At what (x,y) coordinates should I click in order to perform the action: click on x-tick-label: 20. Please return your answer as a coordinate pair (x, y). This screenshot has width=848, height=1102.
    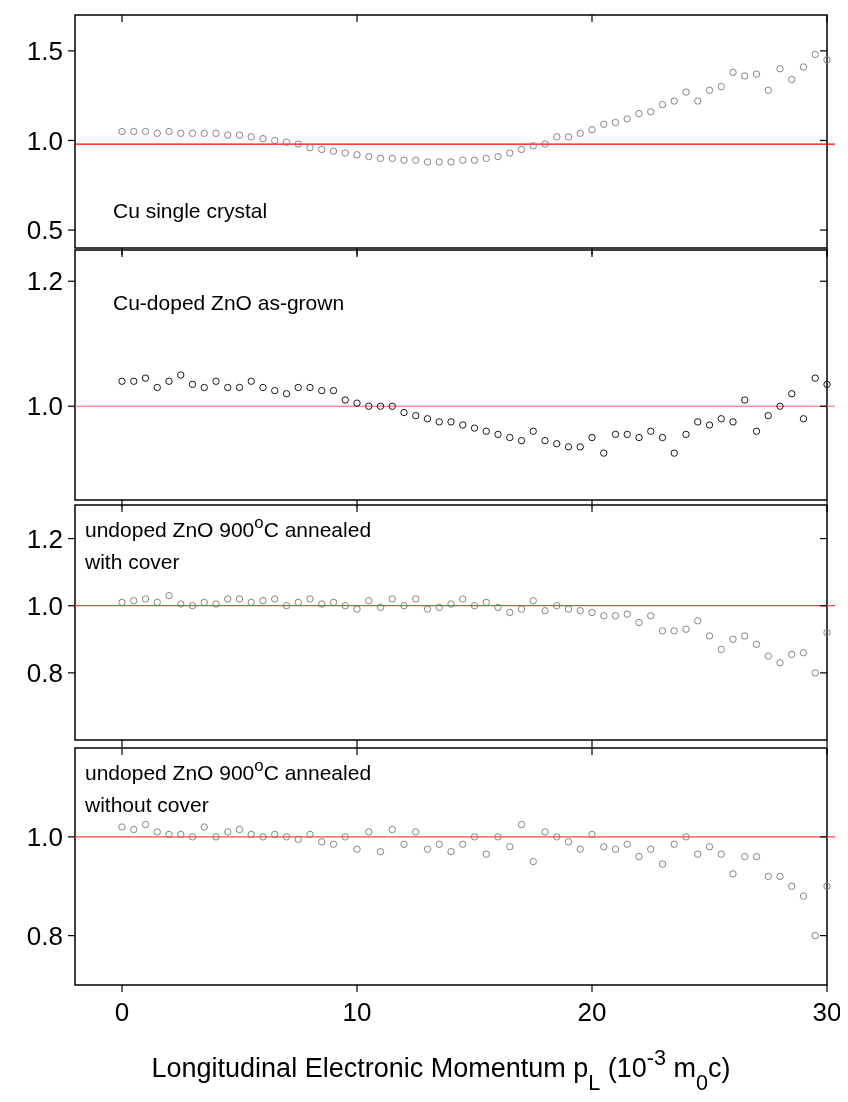
    Looking at the image, I should click on (592, 1012).